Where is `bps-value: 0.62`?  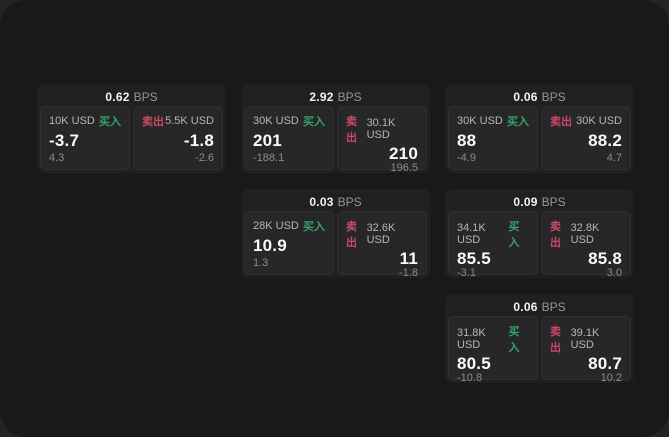
bps-value: 0.62 is located at coordinates (117, 96).